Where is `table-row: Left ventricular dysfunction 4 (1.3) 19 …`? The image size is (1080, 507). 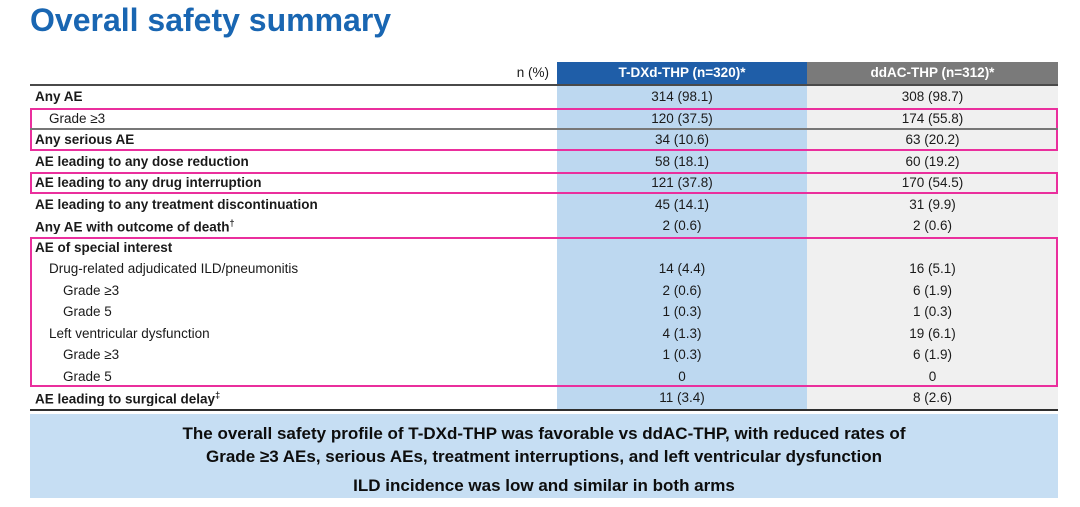
table-row: Left ventricular dysfunction 4 (1.3) 19 … is located at coordinates (544, 333).